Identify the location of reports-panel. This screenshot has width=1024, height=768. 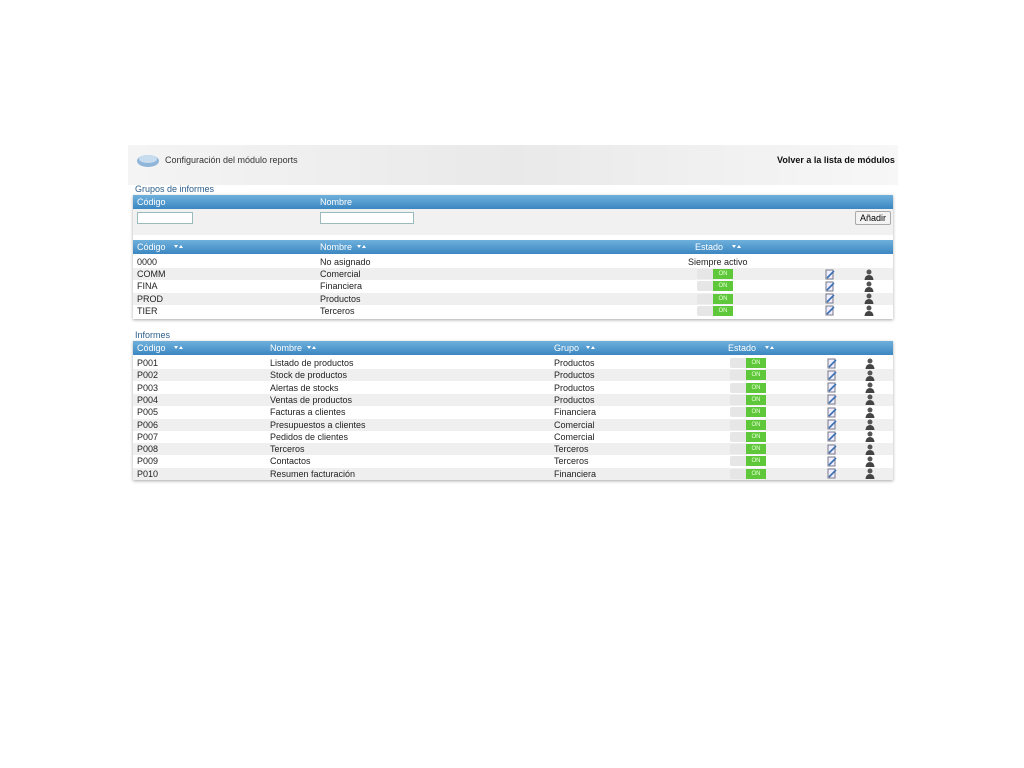
(513, 410).